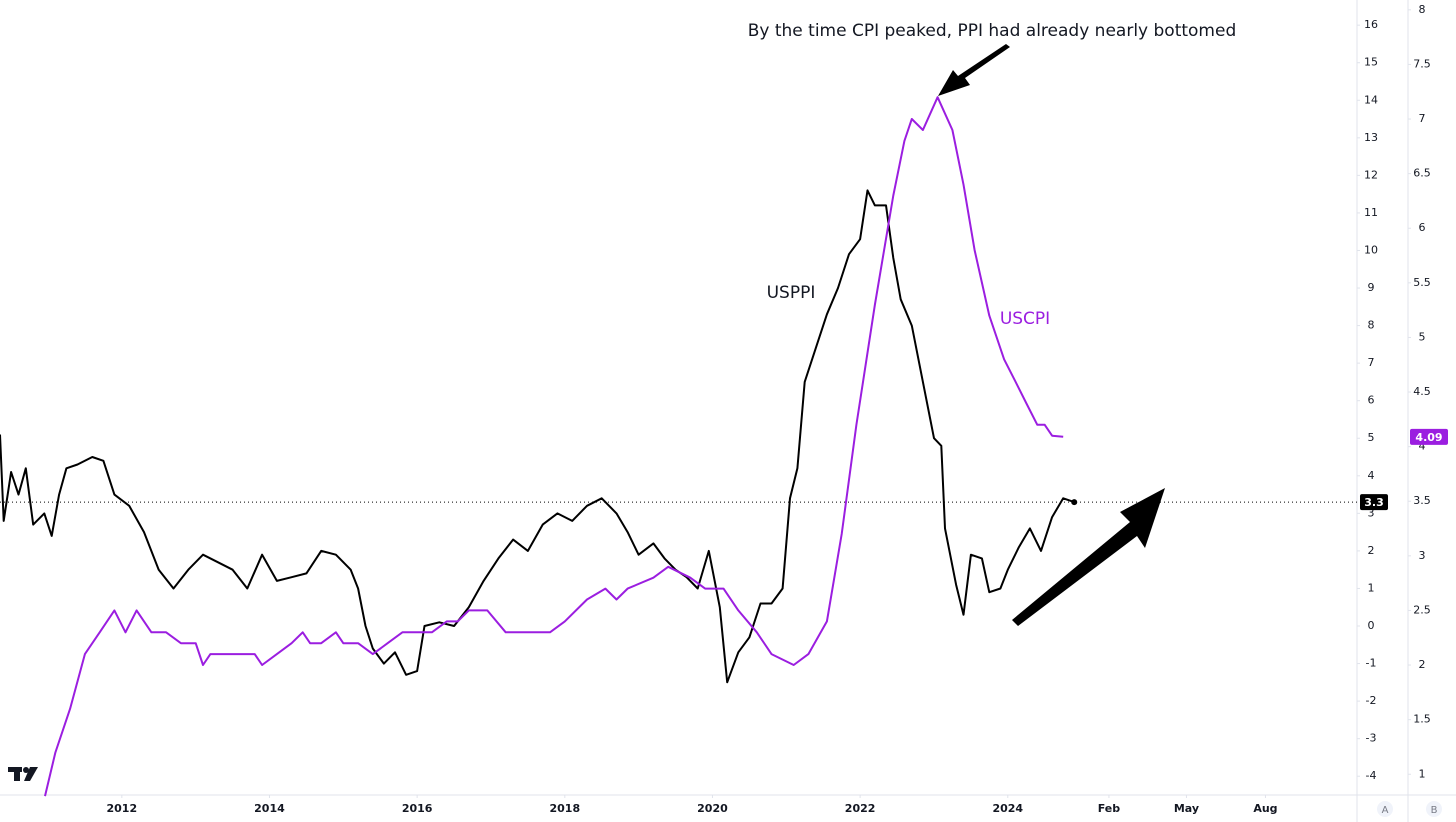 The image size is (1456, 822). What do you see at coordinates (1422, 555) in the screenshot?
I see `y2-tick-label: 3` at bounding box center [1422, 555].